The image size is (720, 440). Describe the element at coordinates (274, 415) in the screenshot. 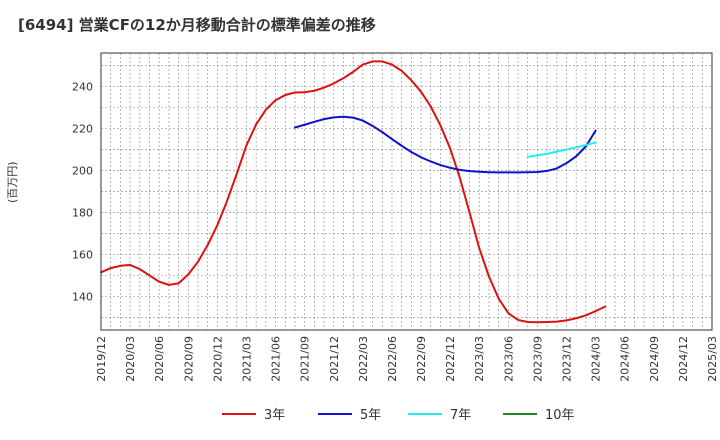

I see `legend-label: 3年` at that location.